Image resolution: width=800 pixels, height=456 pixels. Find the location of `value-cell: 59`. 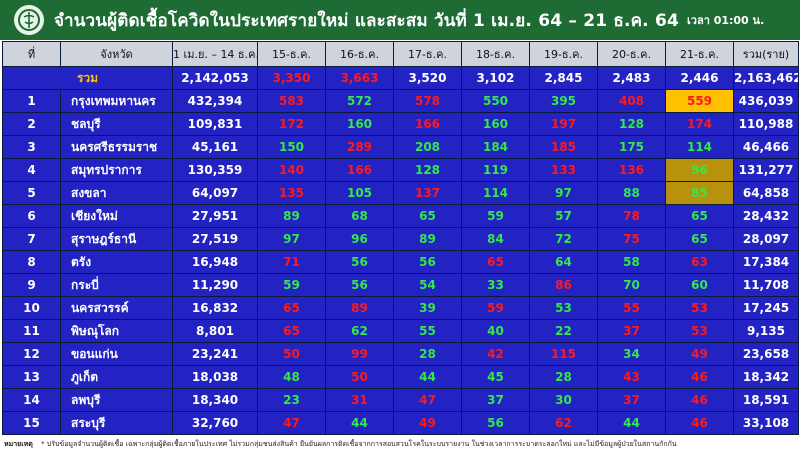

value-cell: 59 is located at coordinates (495, 308).